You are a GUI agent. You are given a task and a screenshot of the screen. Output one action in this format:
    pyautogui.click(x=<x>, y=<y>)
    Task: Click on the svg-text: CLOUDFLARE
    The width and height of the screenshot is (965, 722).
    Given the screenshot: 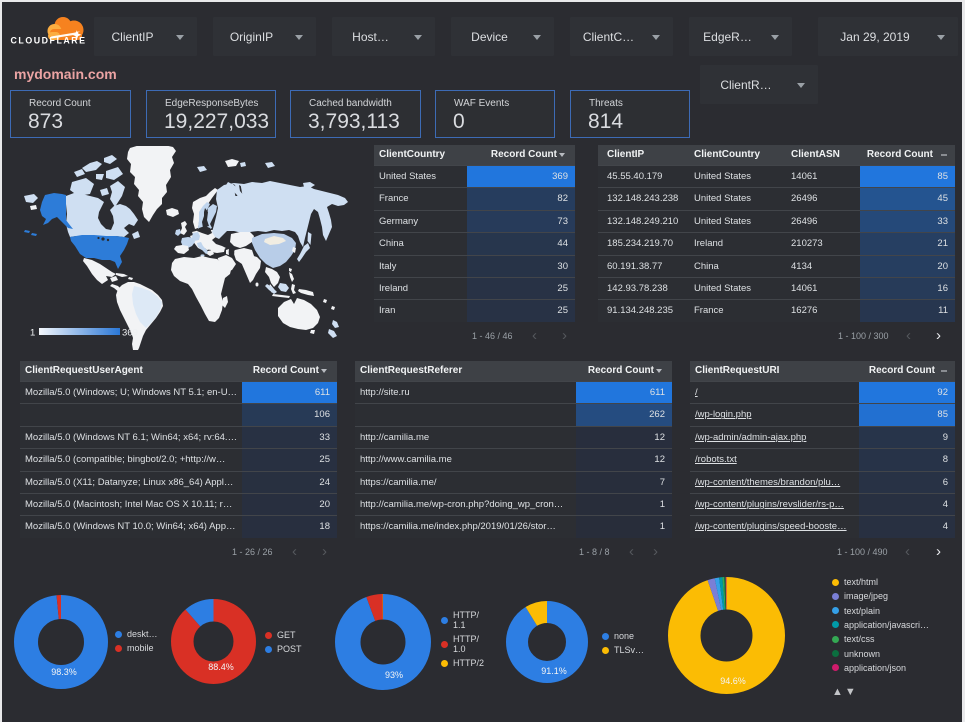 What is the action you would take?
    pyautogui.click(x=49, y=41)
    